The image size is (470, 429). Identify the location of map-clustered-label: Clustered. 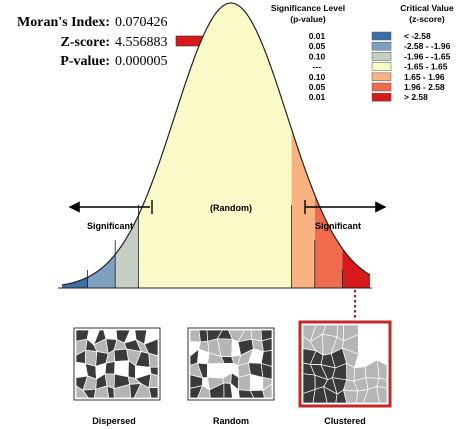
(345, 421).